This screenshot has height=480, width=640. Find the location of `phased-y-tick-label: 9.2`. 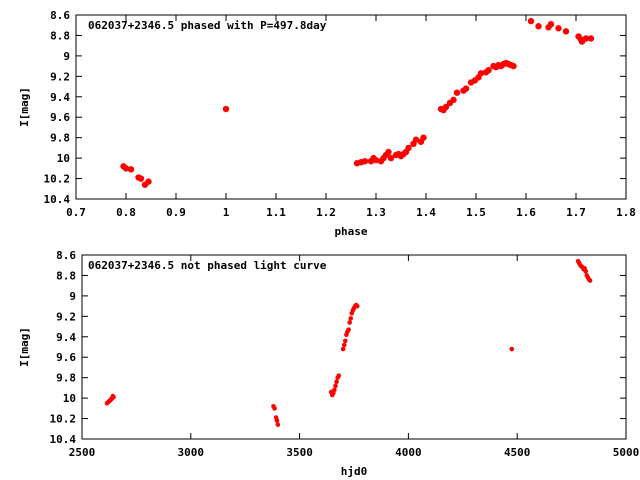

phased-y-tick-label: 9.2 is located at coordinates (60, 76).